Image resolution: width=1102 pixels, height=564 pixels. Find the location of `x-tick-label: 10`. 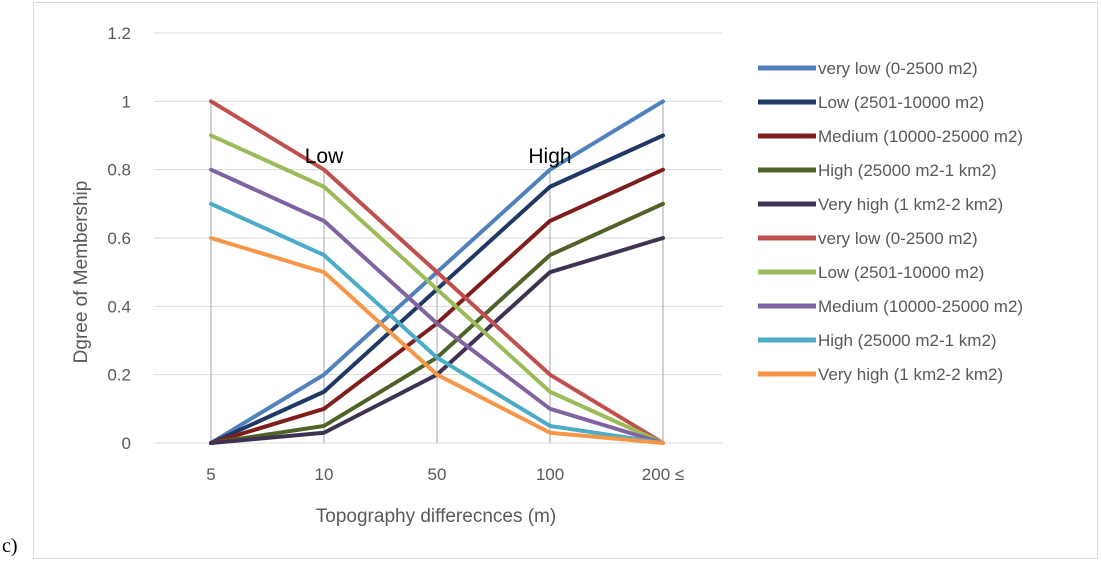

x-tick-label: 10 is located at coordinates (324, 474).